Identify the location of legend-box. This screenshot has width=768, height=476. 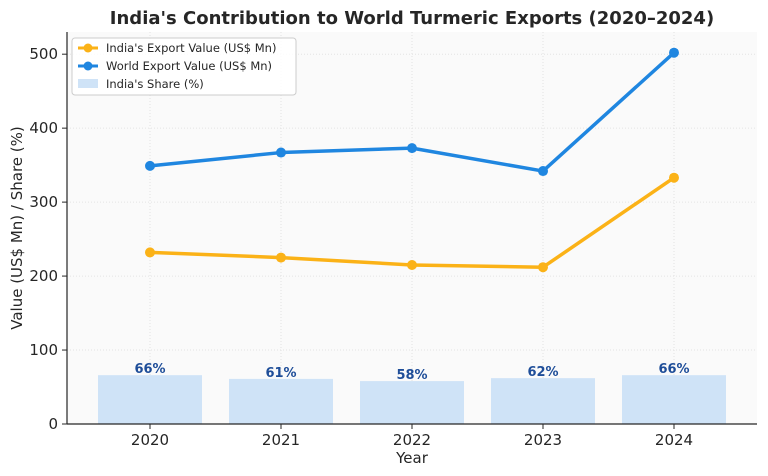
(184, 66).